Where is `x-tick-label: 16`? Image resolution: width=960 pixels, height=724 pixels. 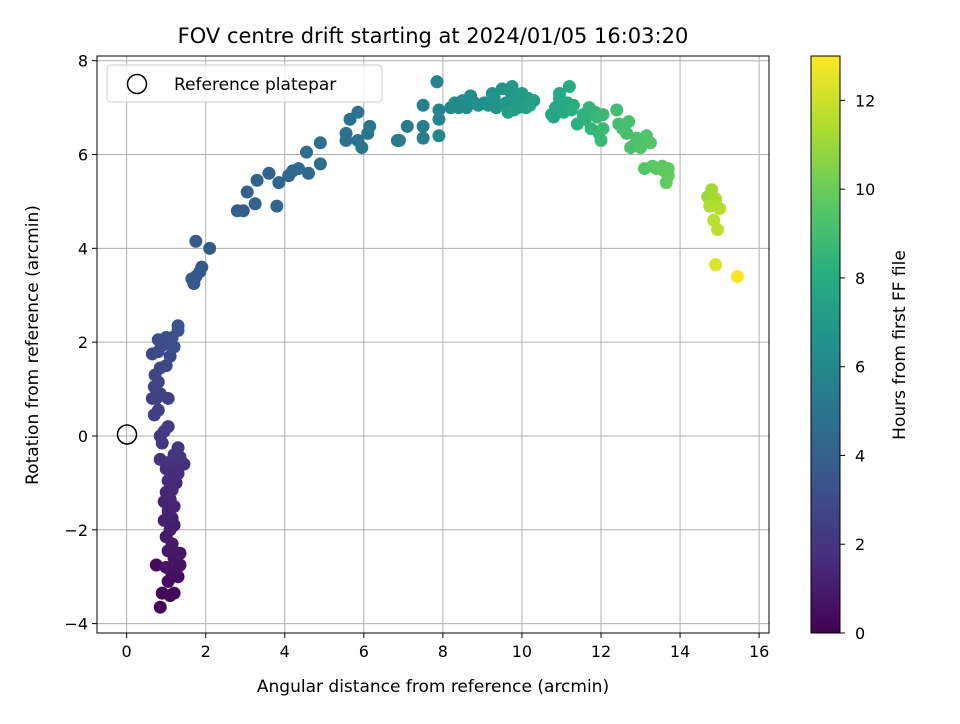 x-tick-label: 16 is located at coordinates (759, 651).